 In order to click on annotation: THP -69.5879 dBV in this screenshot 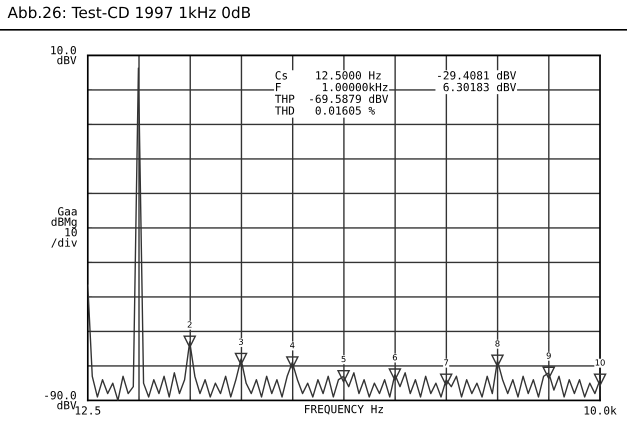, I will do `click(331, 99)`.